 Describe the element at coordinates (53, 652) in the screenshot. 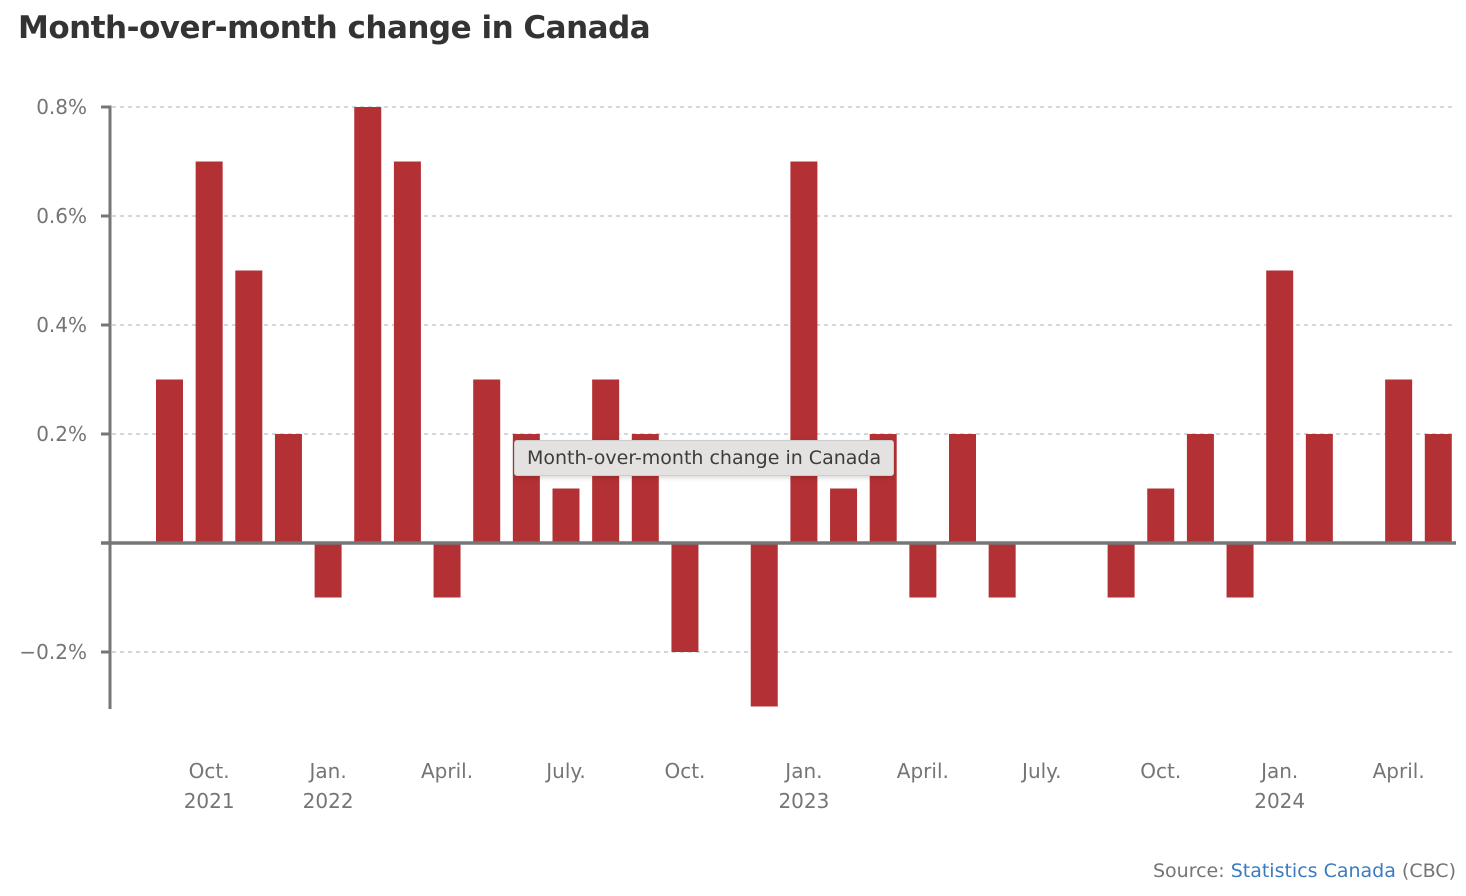

I see `y-tick-label: −0.2%` at that location.